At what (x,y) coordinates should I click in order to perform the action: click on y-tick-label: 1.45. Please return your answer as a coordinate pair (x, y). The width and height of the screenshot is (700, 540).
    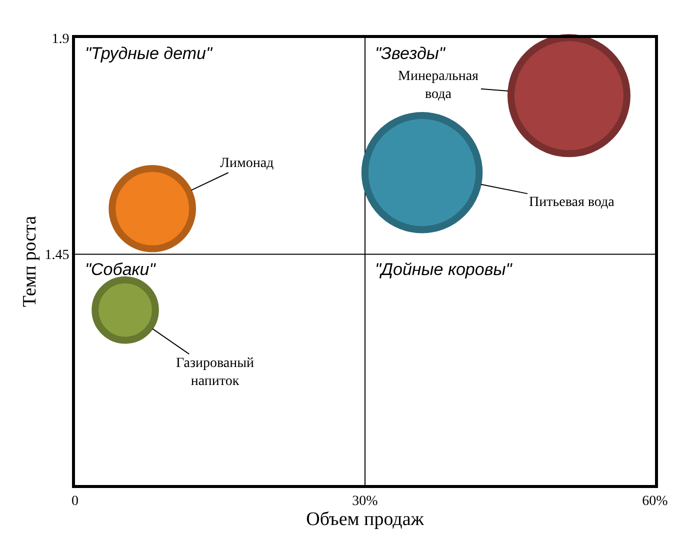
    Looking at the image, I should click on (57, 256).